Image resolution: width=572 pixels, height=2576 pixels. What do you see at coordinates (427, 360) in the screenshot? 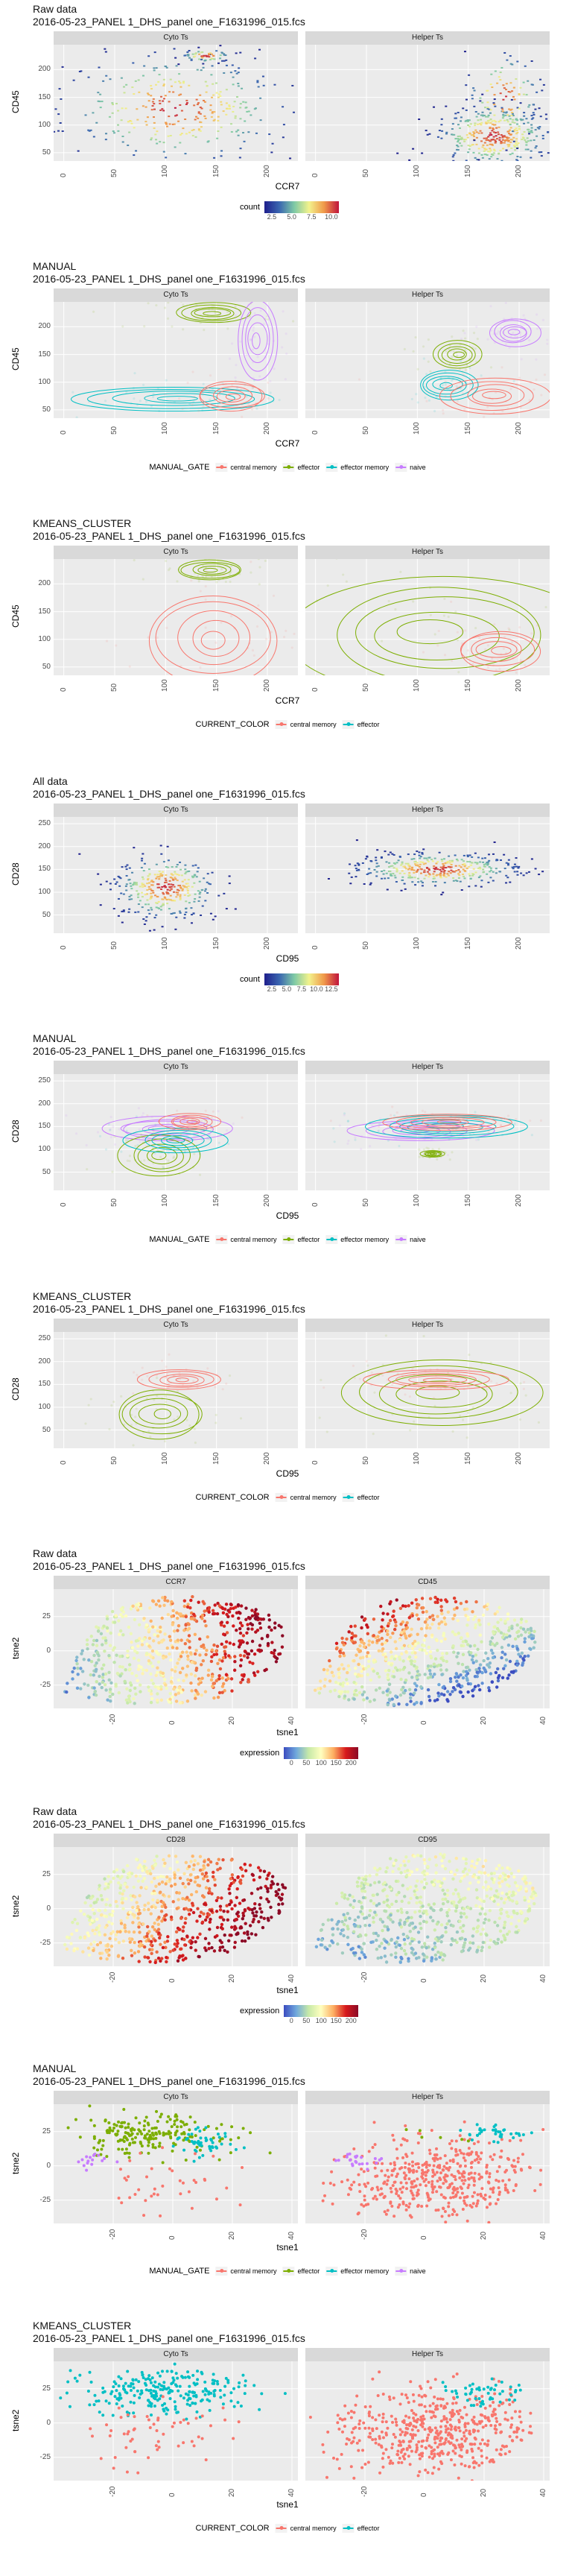
I see `plot-canvas` at bounding box center [427, 360].